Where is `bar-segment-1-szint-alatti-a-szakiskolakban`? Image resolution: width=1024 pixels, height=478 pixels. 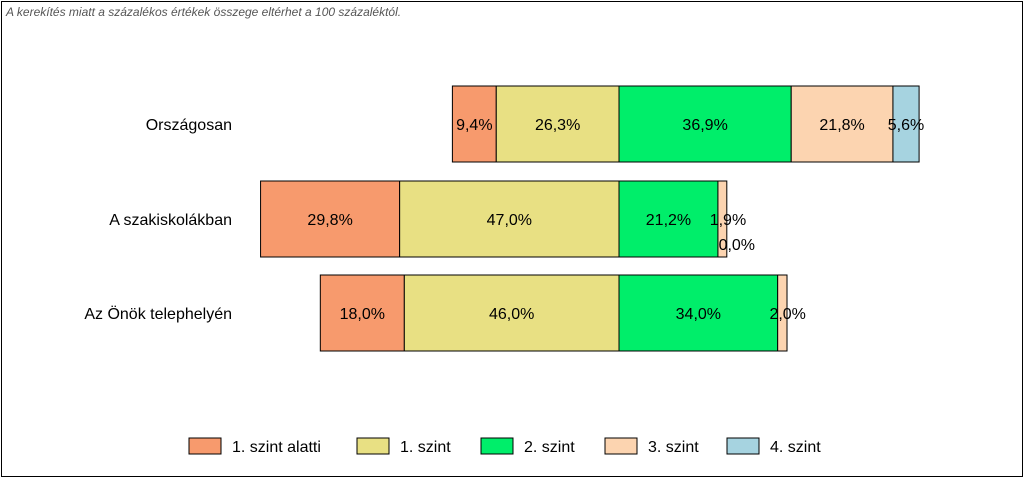
bar-segment-1-szint-alatti-a-szakiskolakban is located at coordinates (330, 219).